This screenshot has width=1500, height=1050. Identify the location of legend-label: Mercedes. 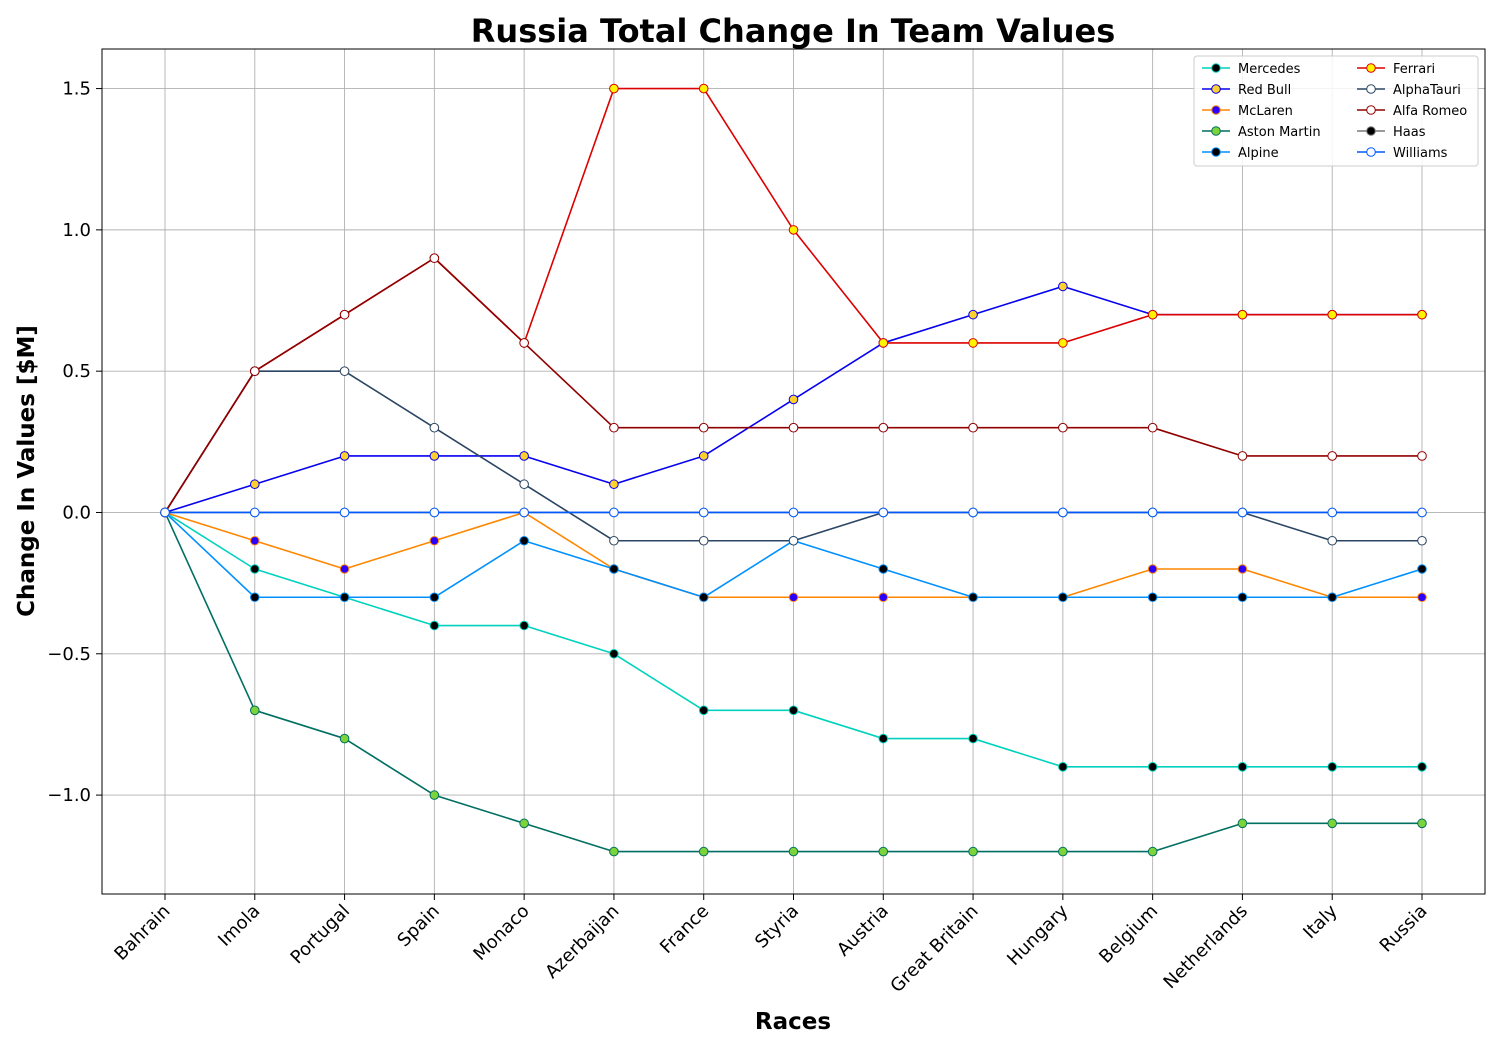
(1269, 69).